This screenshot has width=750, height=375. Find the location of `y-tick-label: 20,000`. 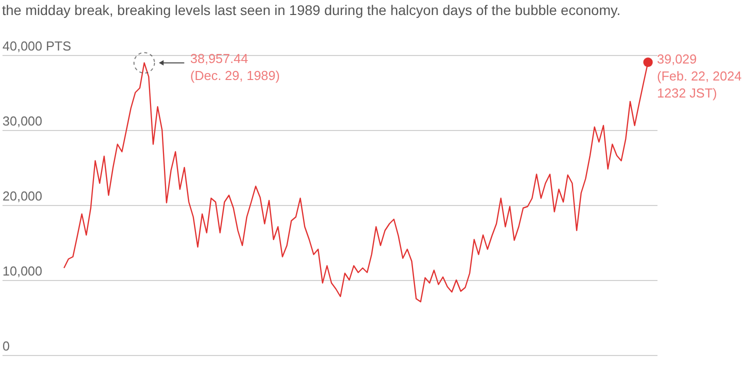

y-tick-label: 20,000 is located at coordinates (22, 196).